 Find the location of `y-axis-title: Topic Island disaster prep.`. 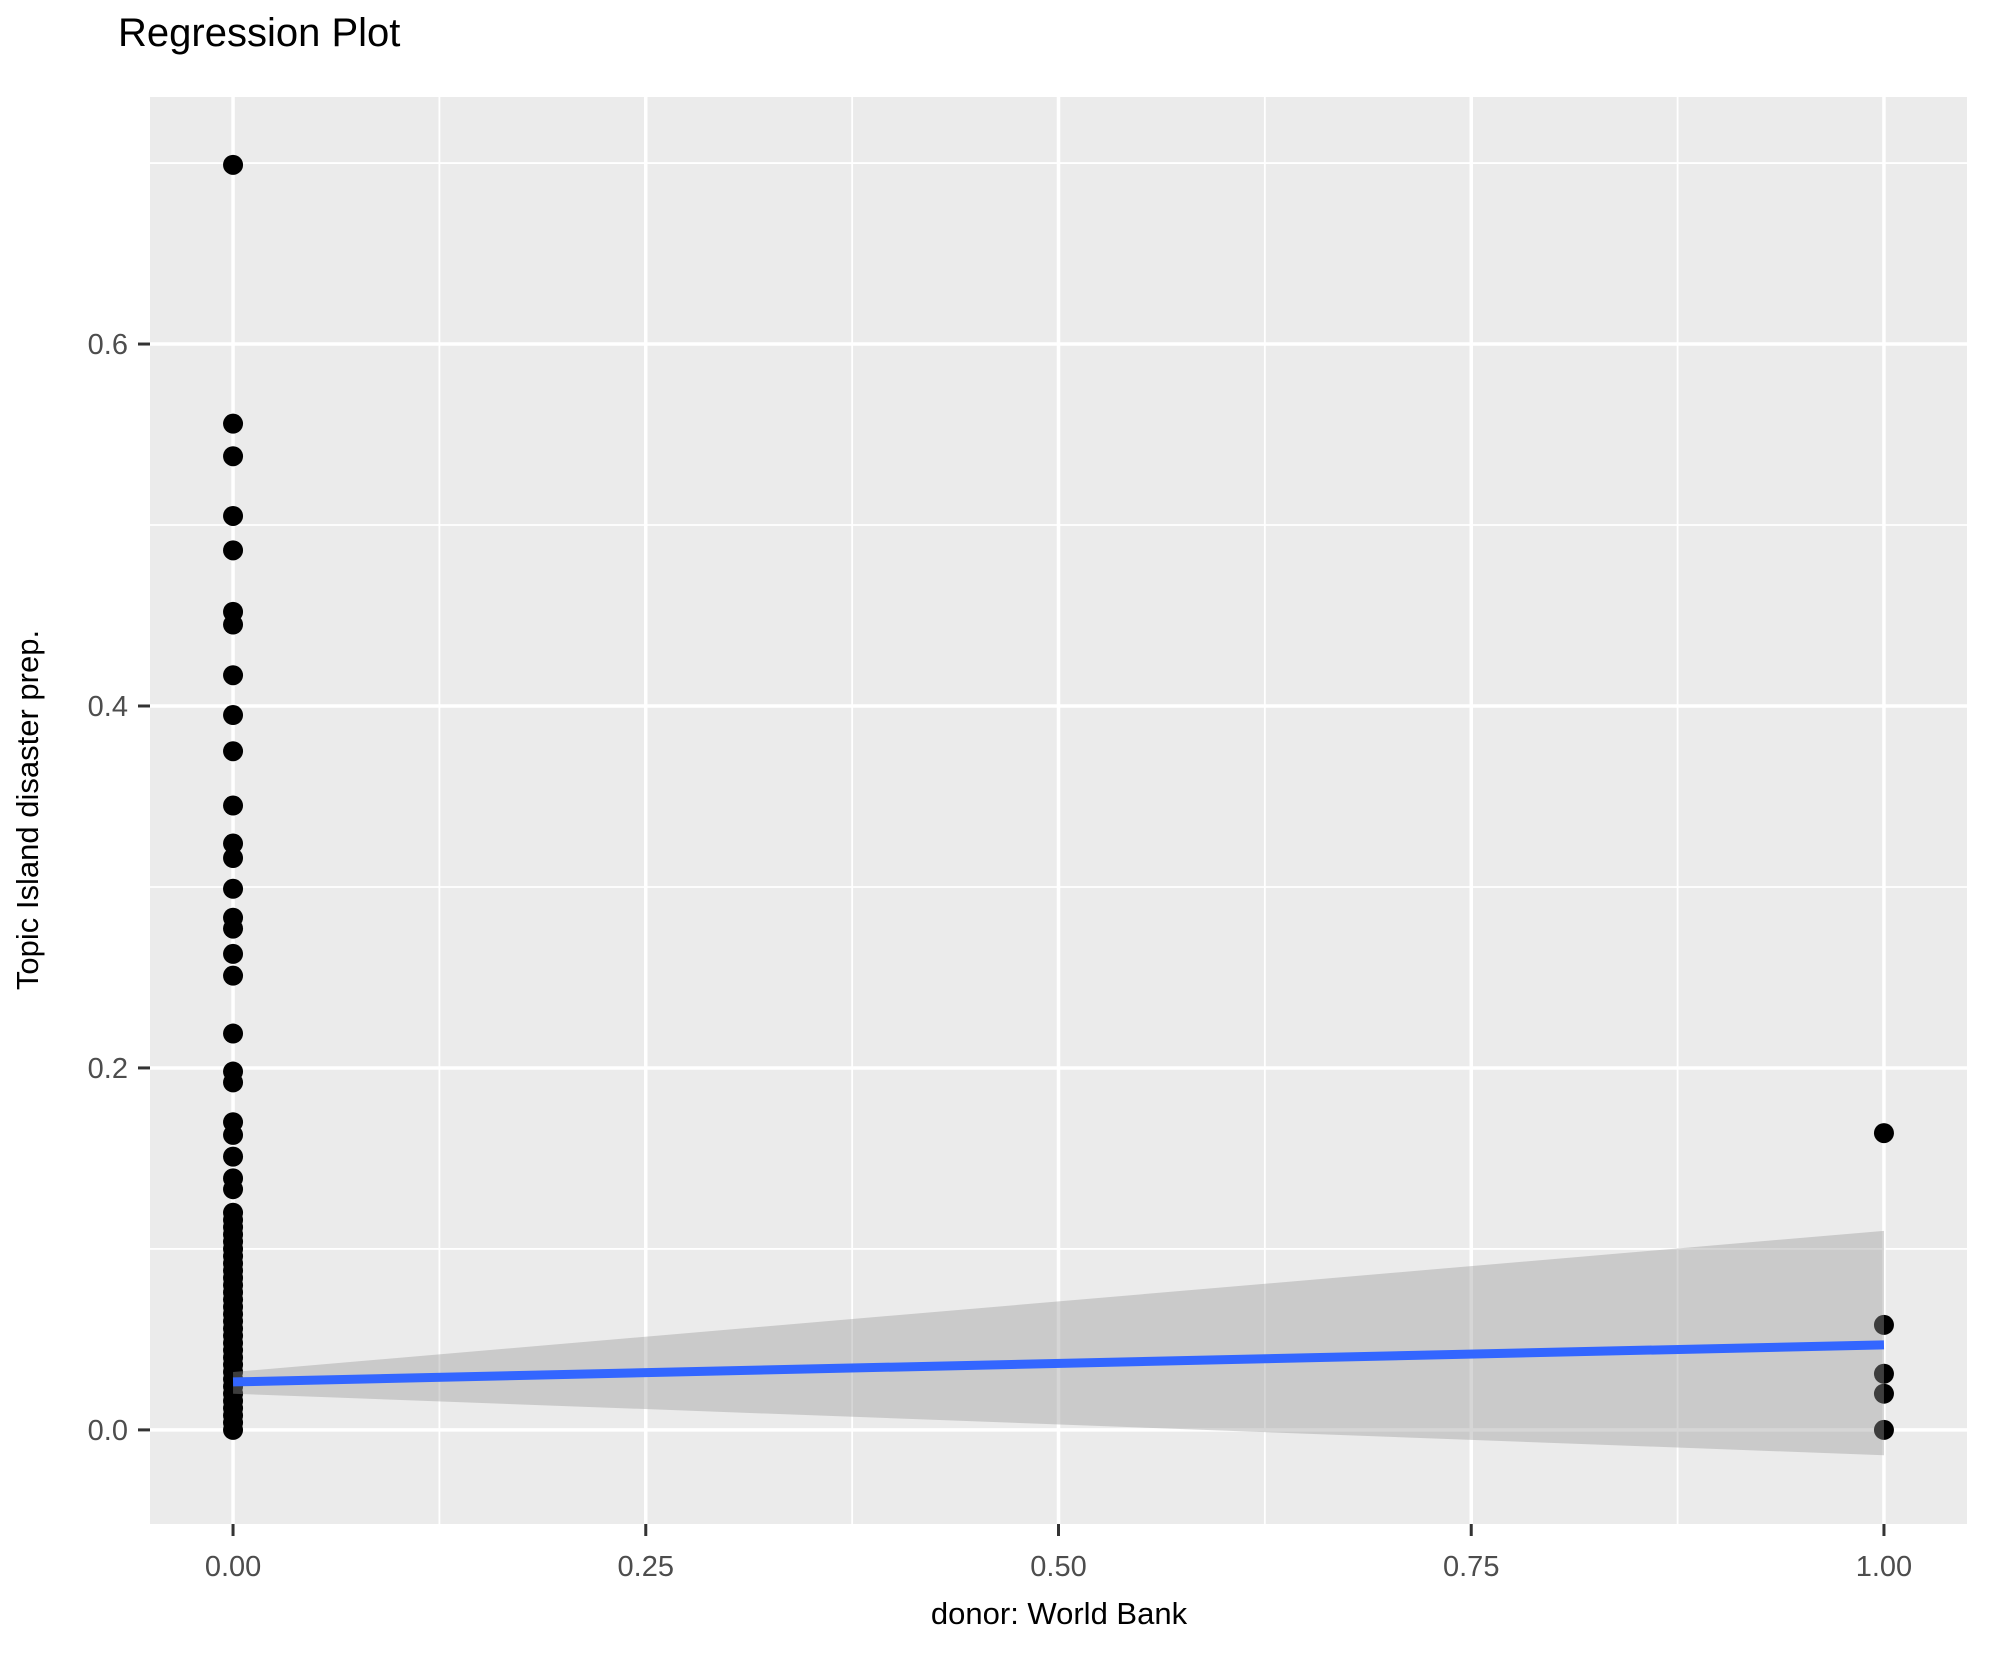

y-axis-title: Topic Island disaster prep. is located at coordinates (27, 810).